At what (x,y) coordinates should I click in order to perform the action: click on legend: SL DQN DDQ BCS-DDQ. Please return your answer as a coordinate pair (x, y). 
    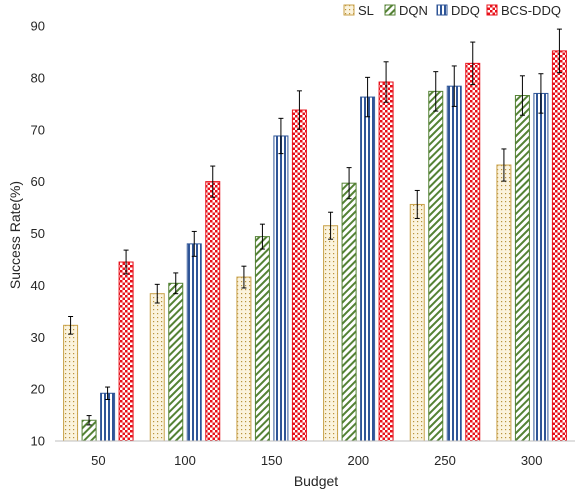
    Looking at the image, I should click on (452, 10).